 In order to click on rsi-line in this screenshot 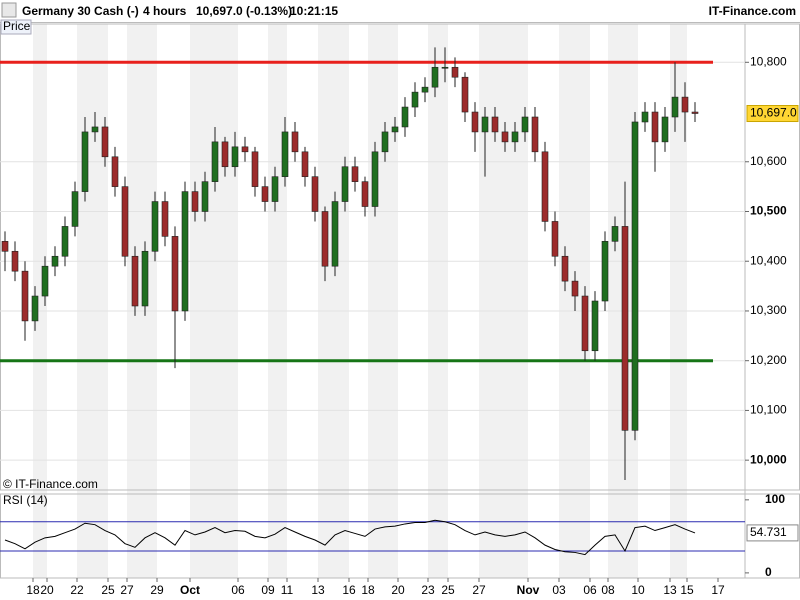, I will do `click(350, 537)`.